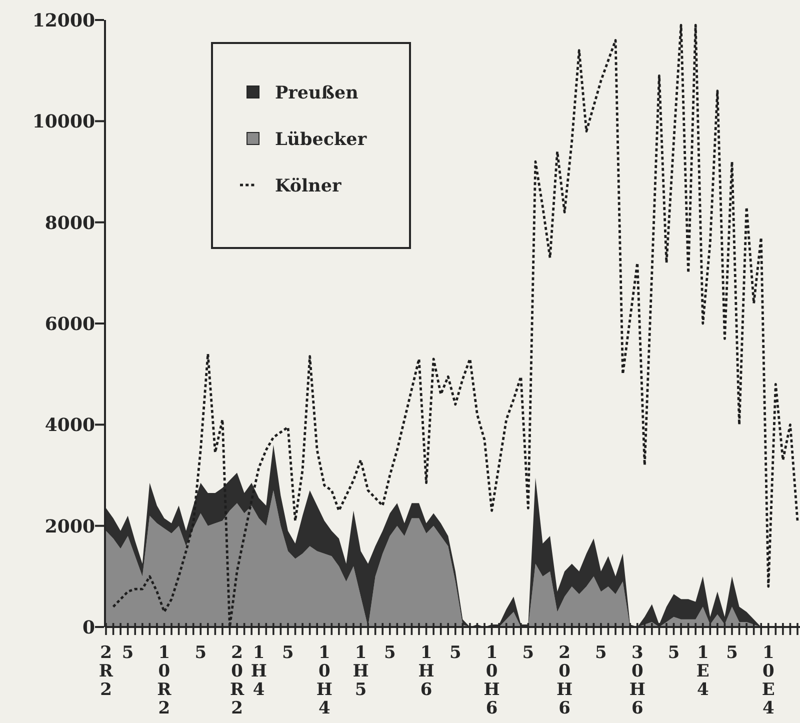 This screenshot has height=723, width=800. Describe the element at coordinates (564, 680) in the screenshot. I see `x-tick-label: 20H6` at that location.